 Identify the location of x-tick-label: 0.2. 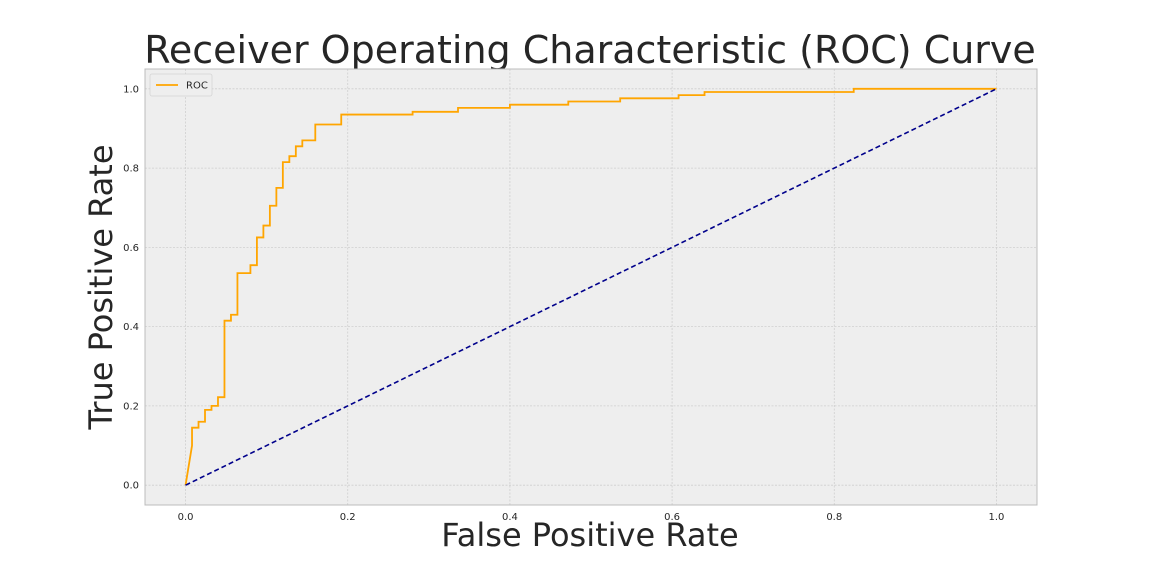
(348, 517).